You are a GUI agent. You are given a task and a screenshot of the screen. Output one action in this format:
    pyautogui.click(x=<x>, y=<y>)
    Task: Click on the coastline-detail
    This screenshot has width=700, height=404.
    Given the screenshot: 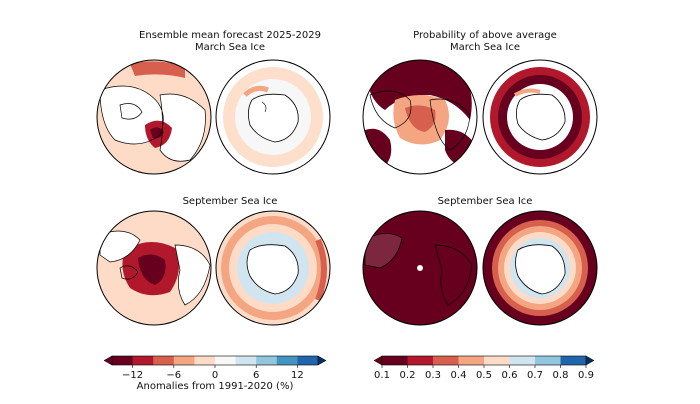 What is the action you would take?
    pyautogui.click(x=264, y=107)
    